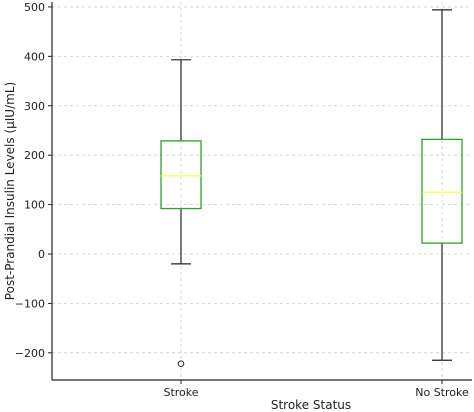 This screenshot has width=474, height=412. Describe the element at coordinates (34, 56) in the screenshot. I see `y-tick-label: 400` at that location.